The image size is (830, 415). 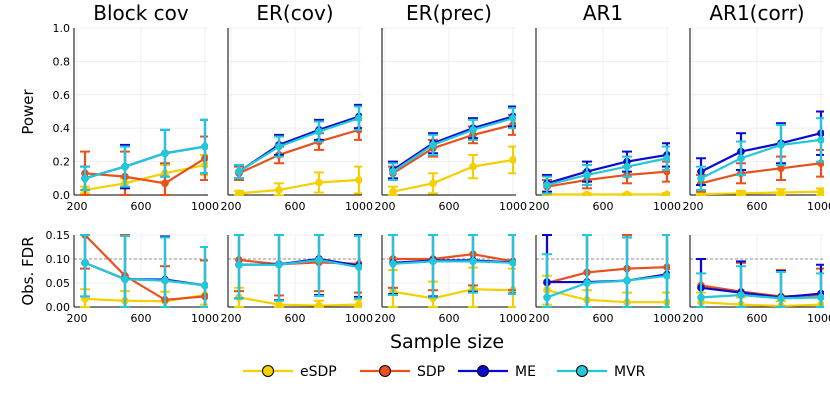 I want to click on panel-3: AR1 200 600 1000 200 600 1000, so click(x=605, y=163).